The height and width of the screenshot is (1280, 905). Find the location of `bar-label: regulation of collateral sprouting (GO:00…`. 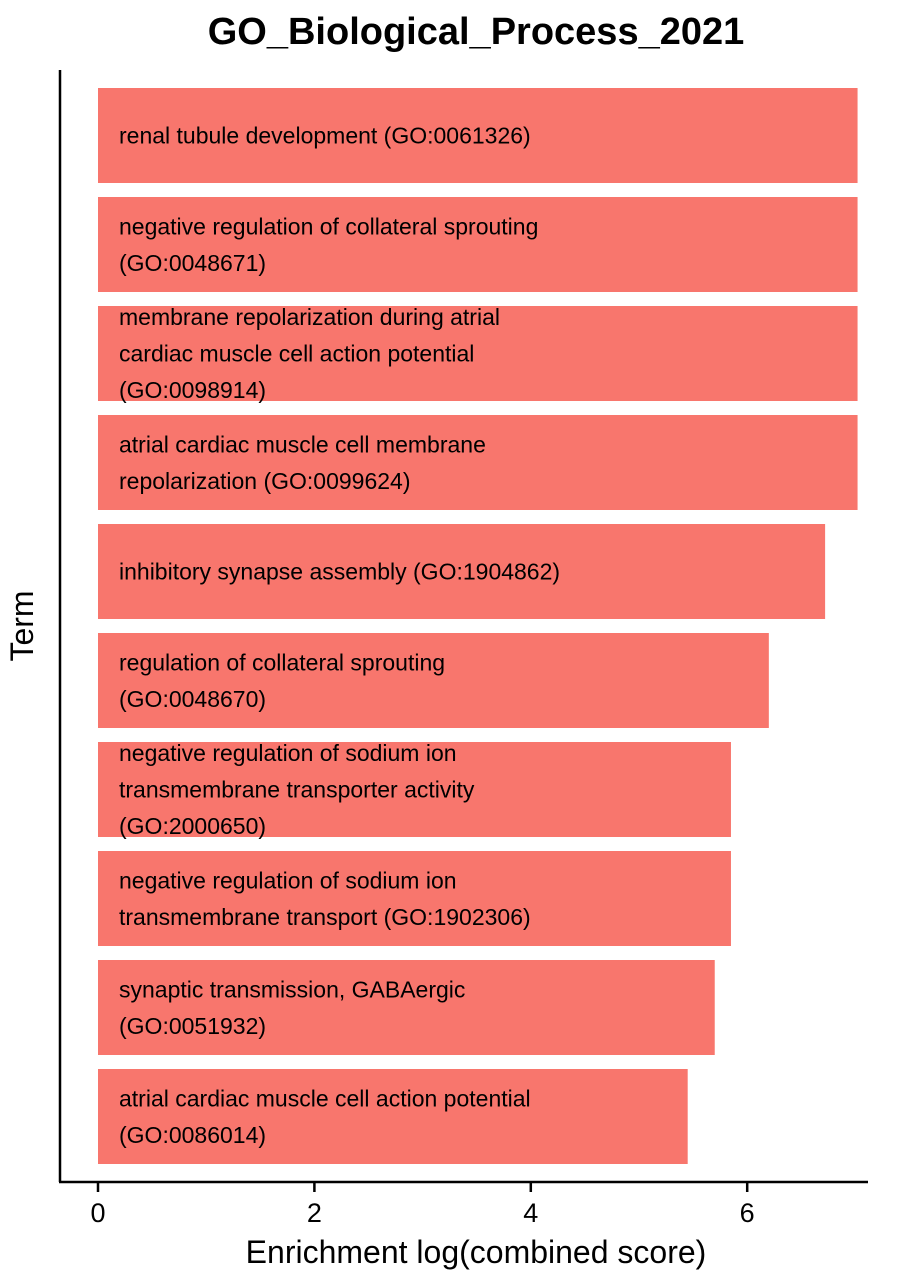

bar-label: regulation of collateral sprouting (GO:00… is located at coordinates (282, 680).